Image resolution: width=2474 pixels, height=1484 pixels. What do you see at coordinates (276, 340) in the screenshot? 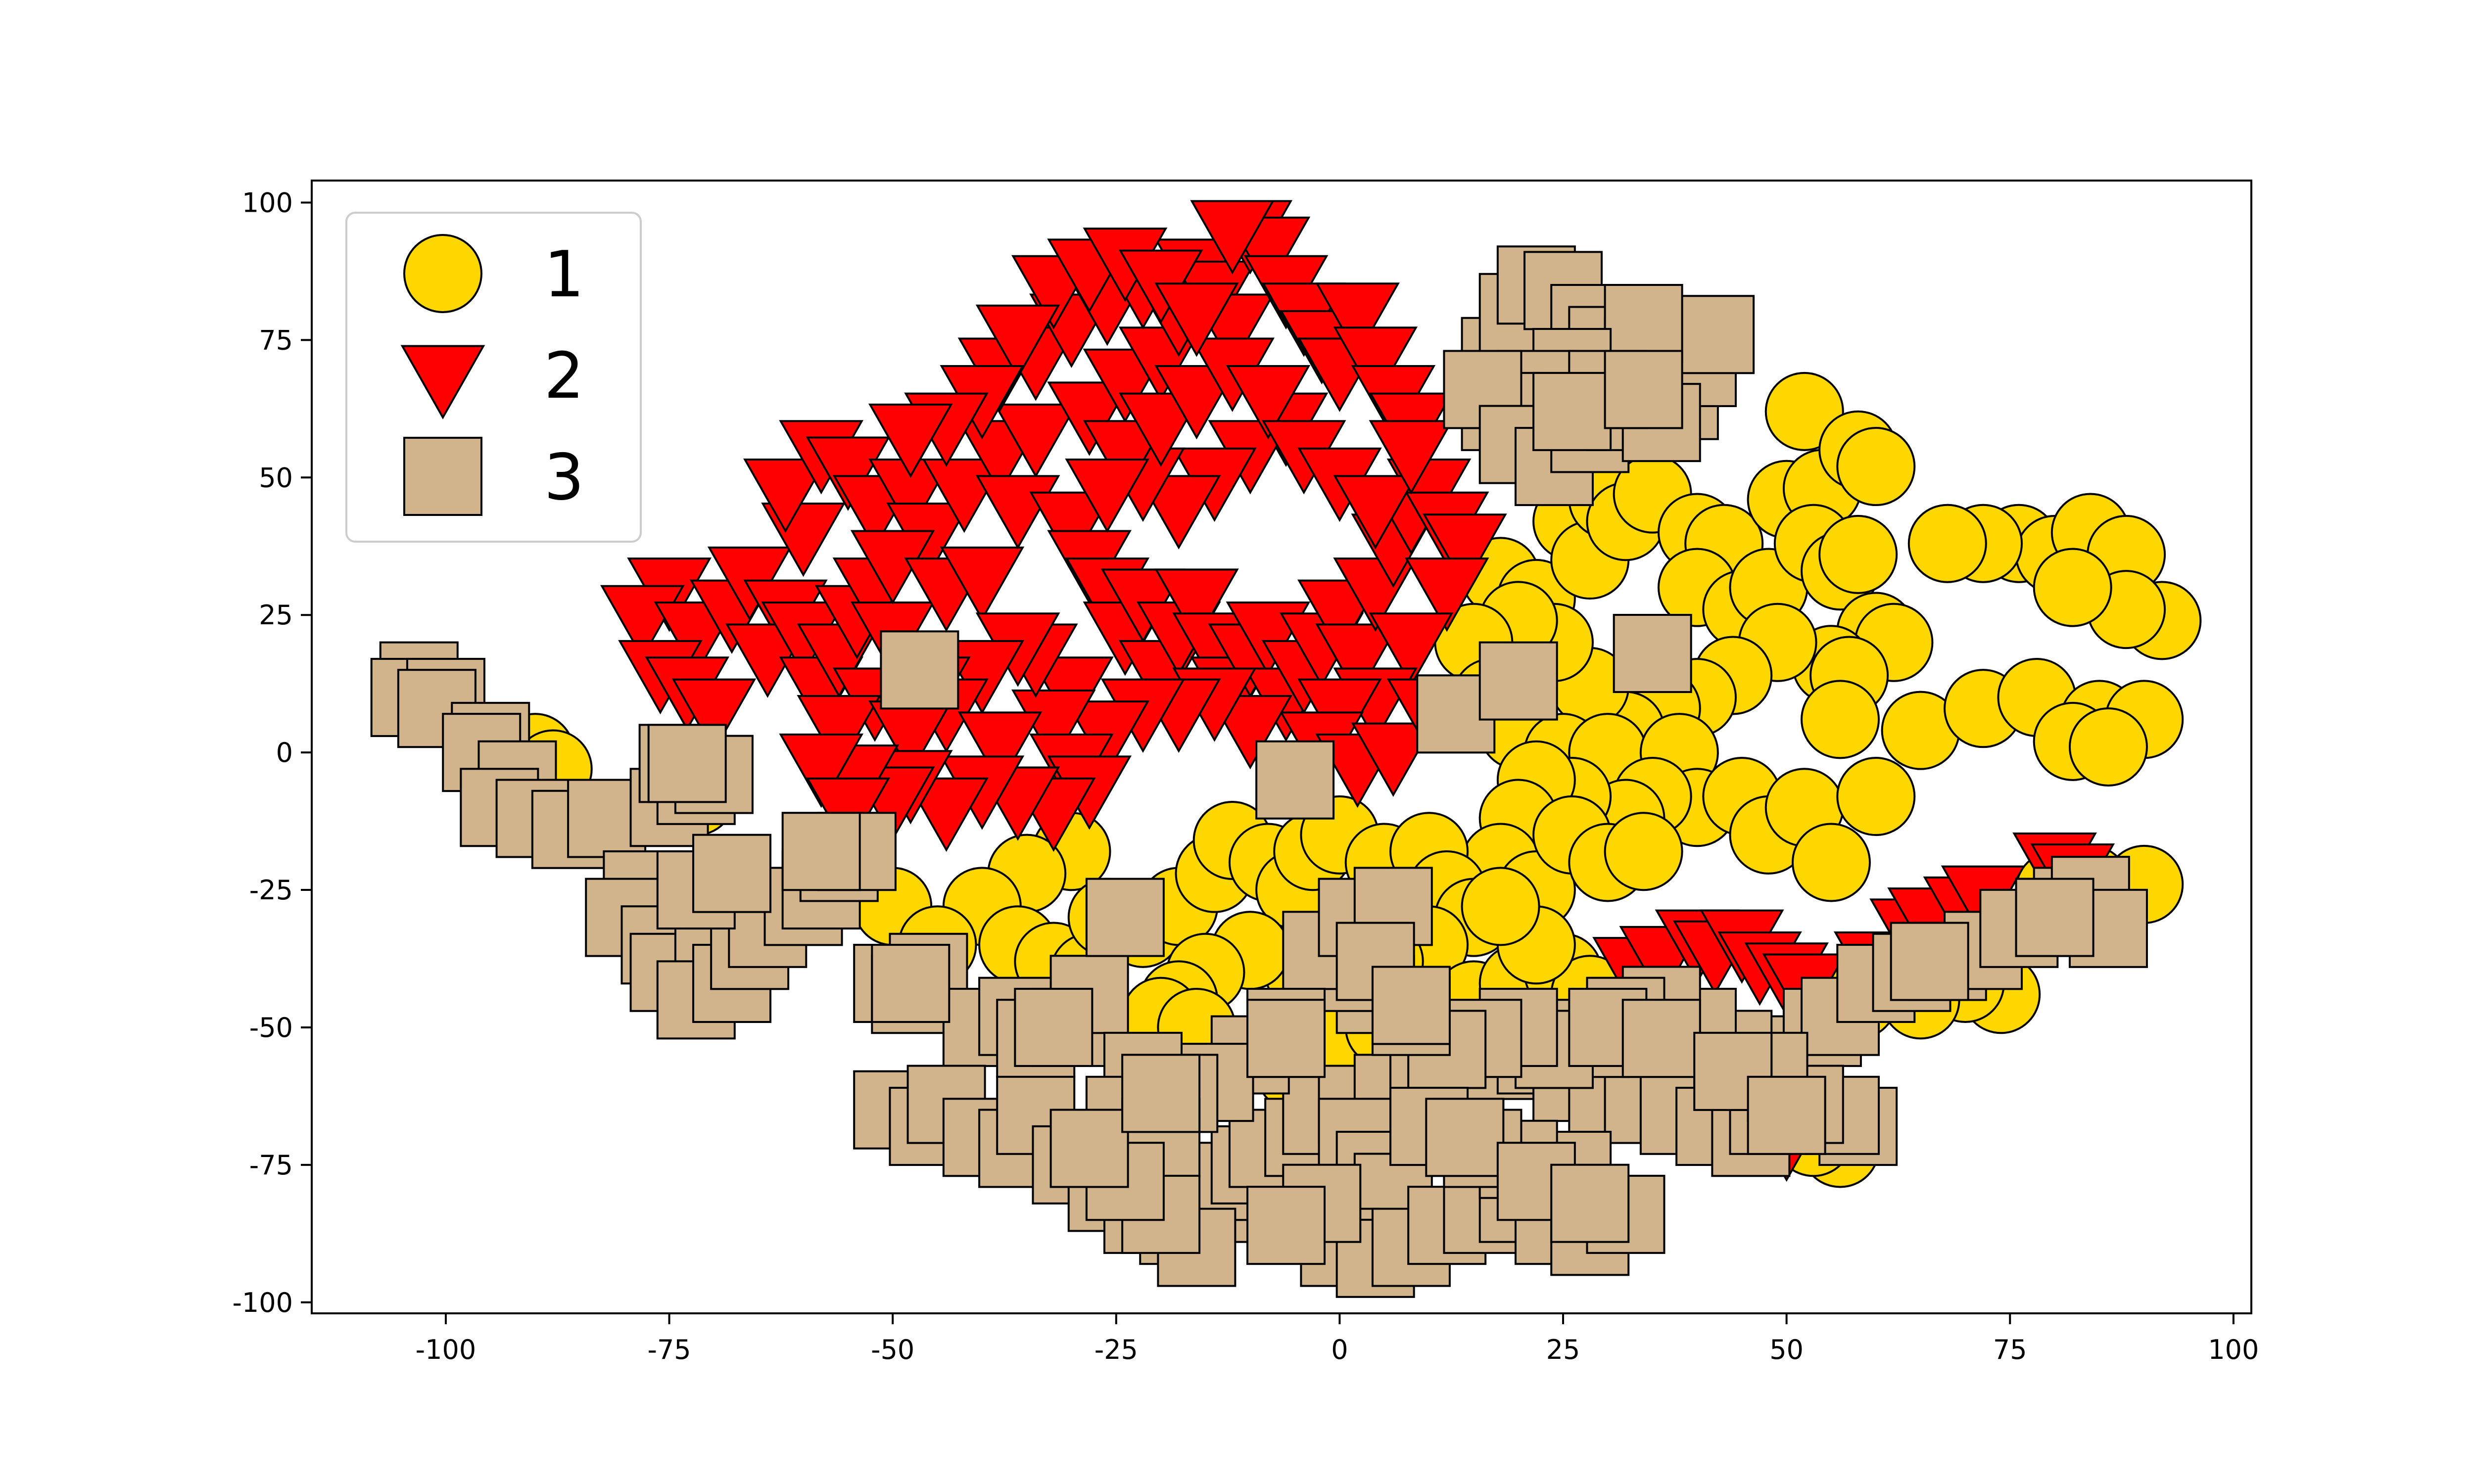
I see `y-tick-label: 75` at bounding box center [276, 340].